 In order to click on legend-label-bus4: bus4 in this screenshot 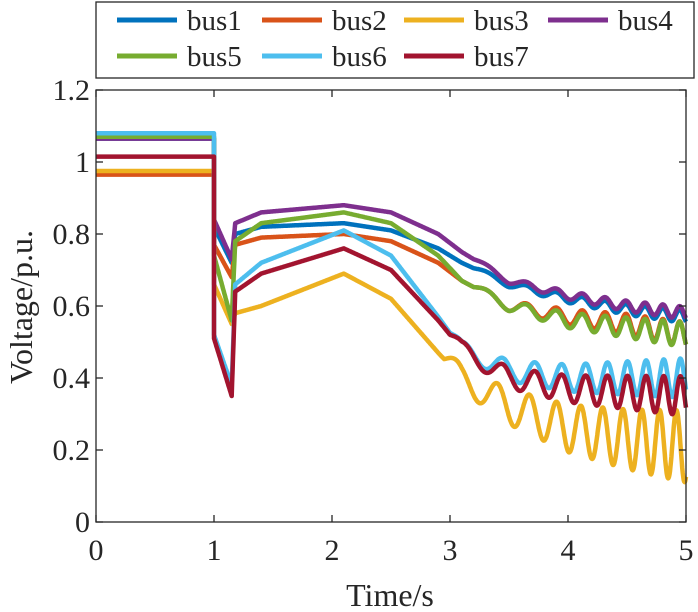, I will do `click(645, 21)`.